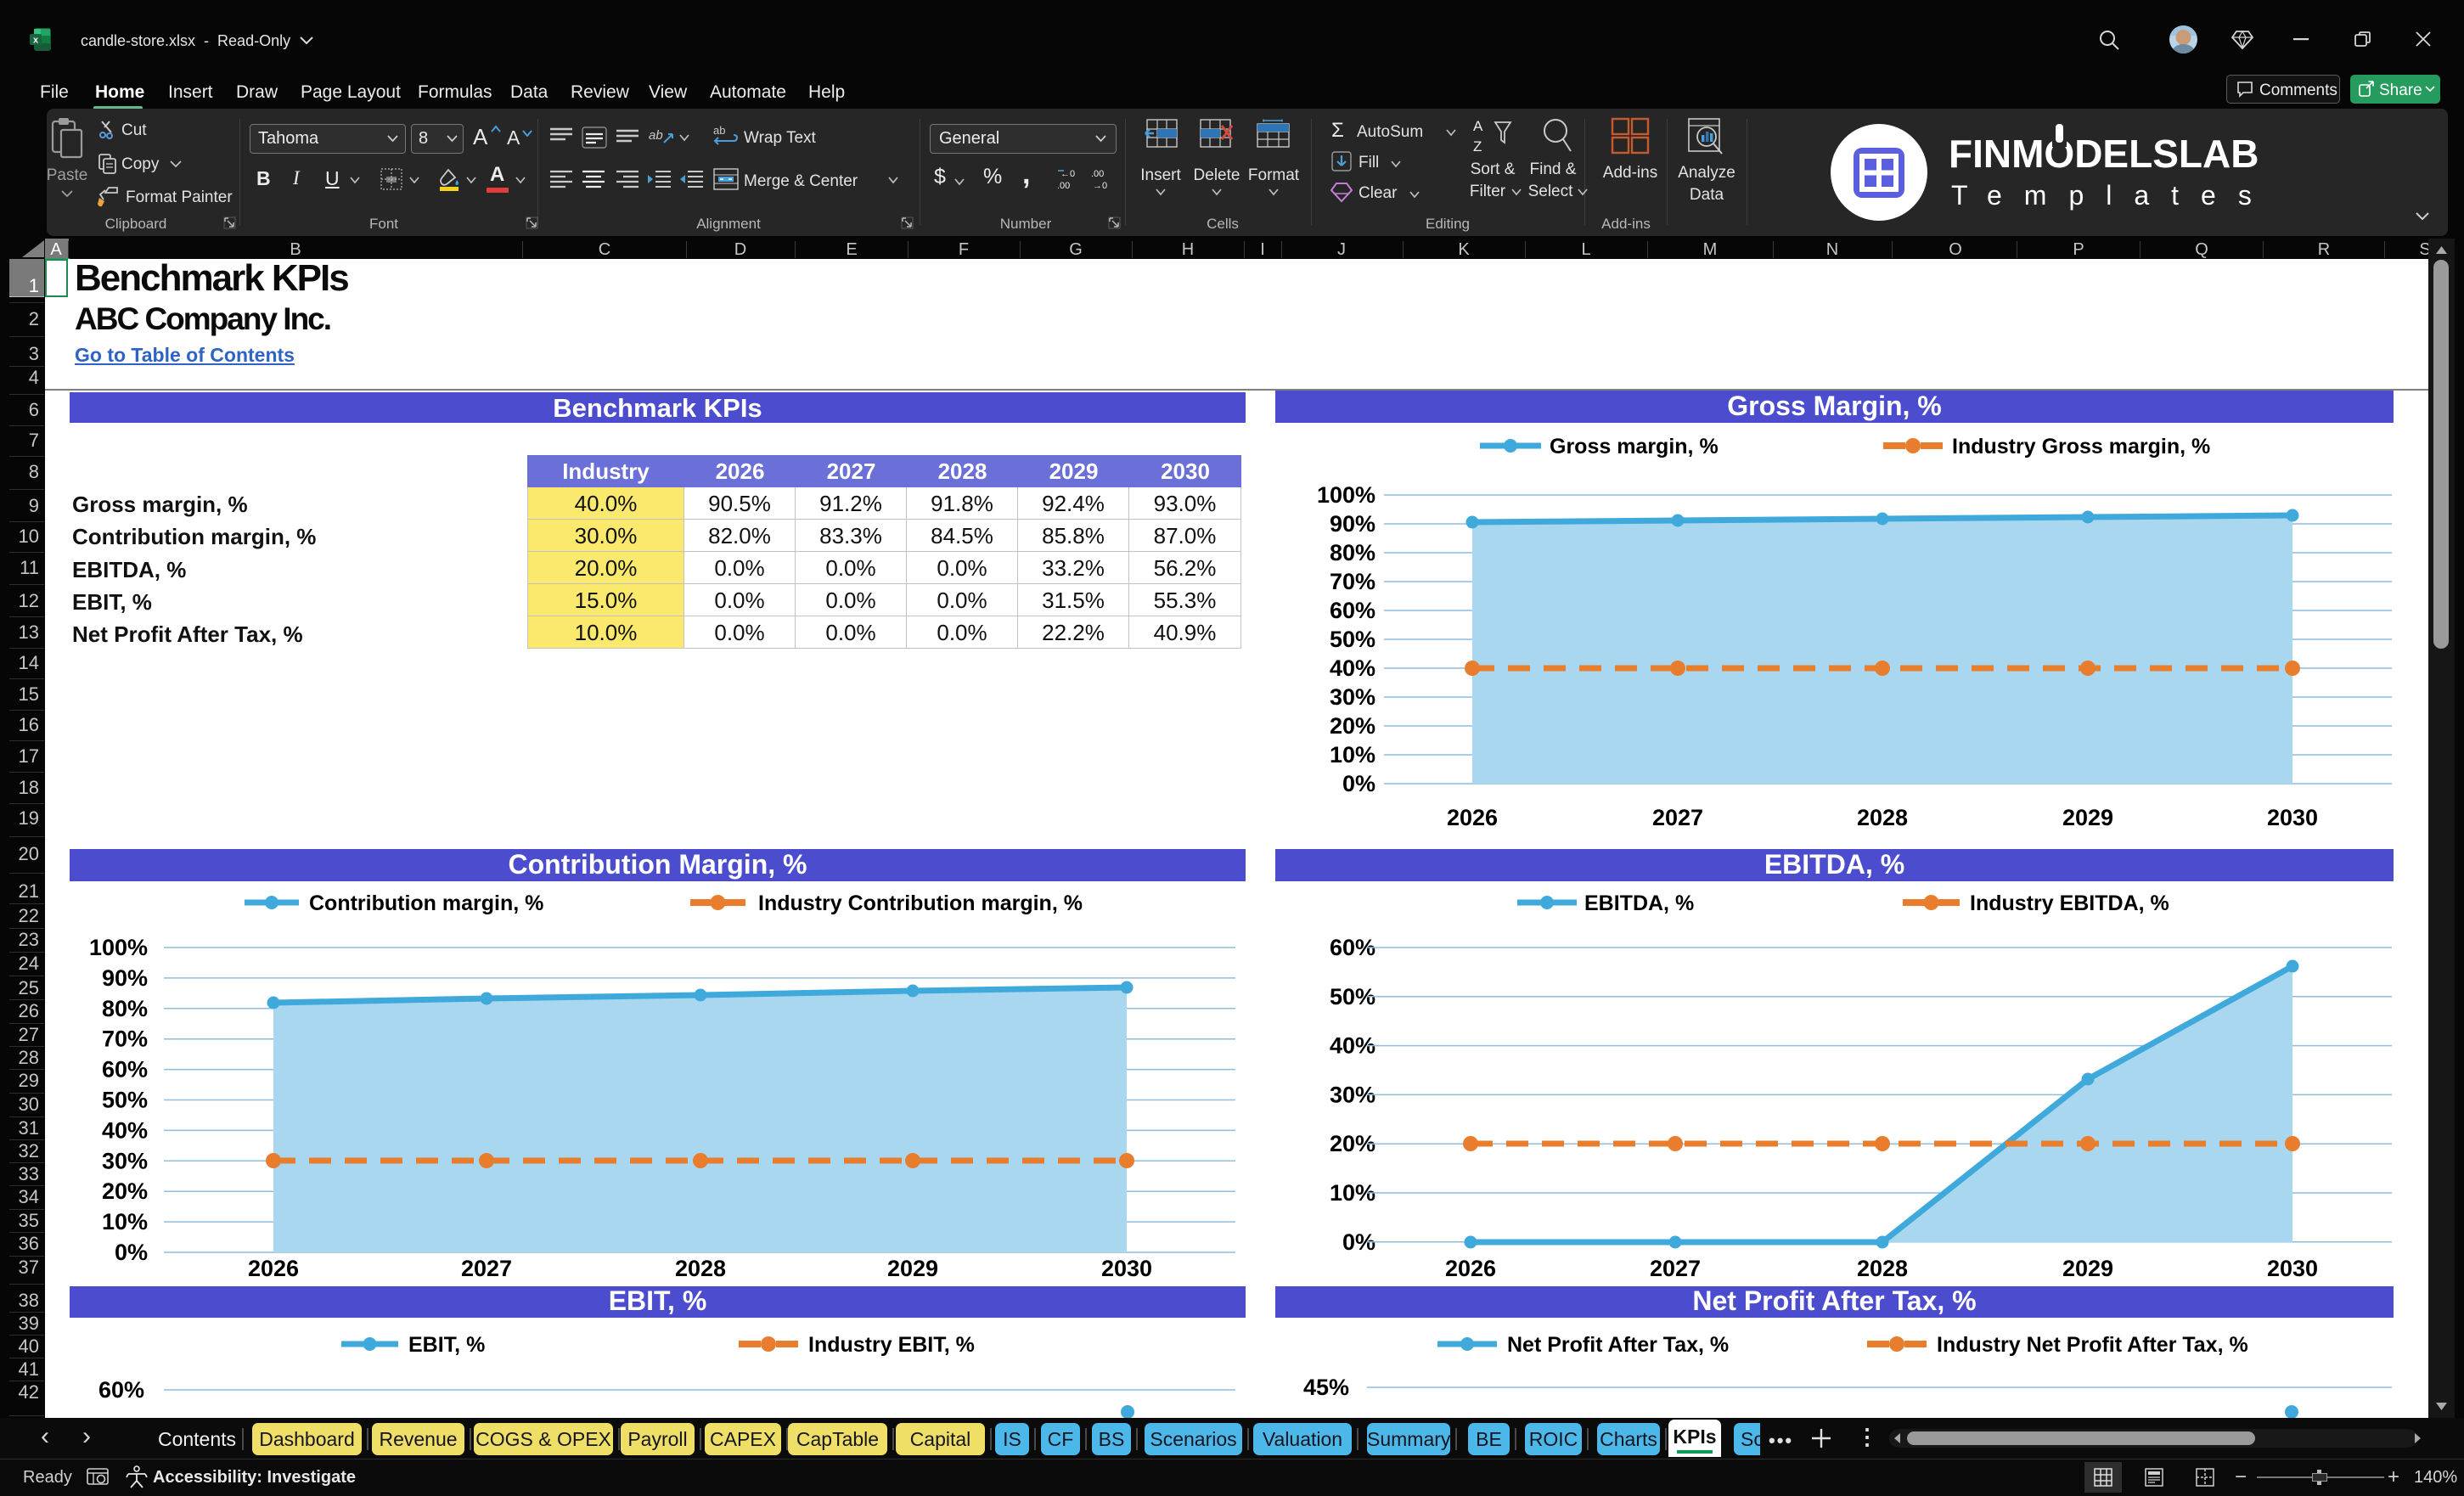  I want to click on svg-text:Industry Contribution margin,: Industry Contribution margin, %, so click(920, 903).